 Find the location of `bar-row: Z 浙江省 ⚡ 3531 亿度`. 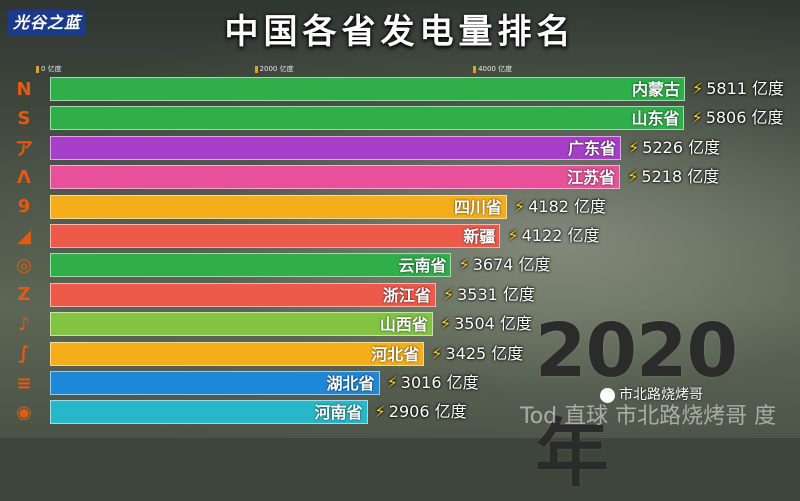

bar-row: Z 浙江省 ⚡ 3531 亿度 is located at coordinates (400, 295).